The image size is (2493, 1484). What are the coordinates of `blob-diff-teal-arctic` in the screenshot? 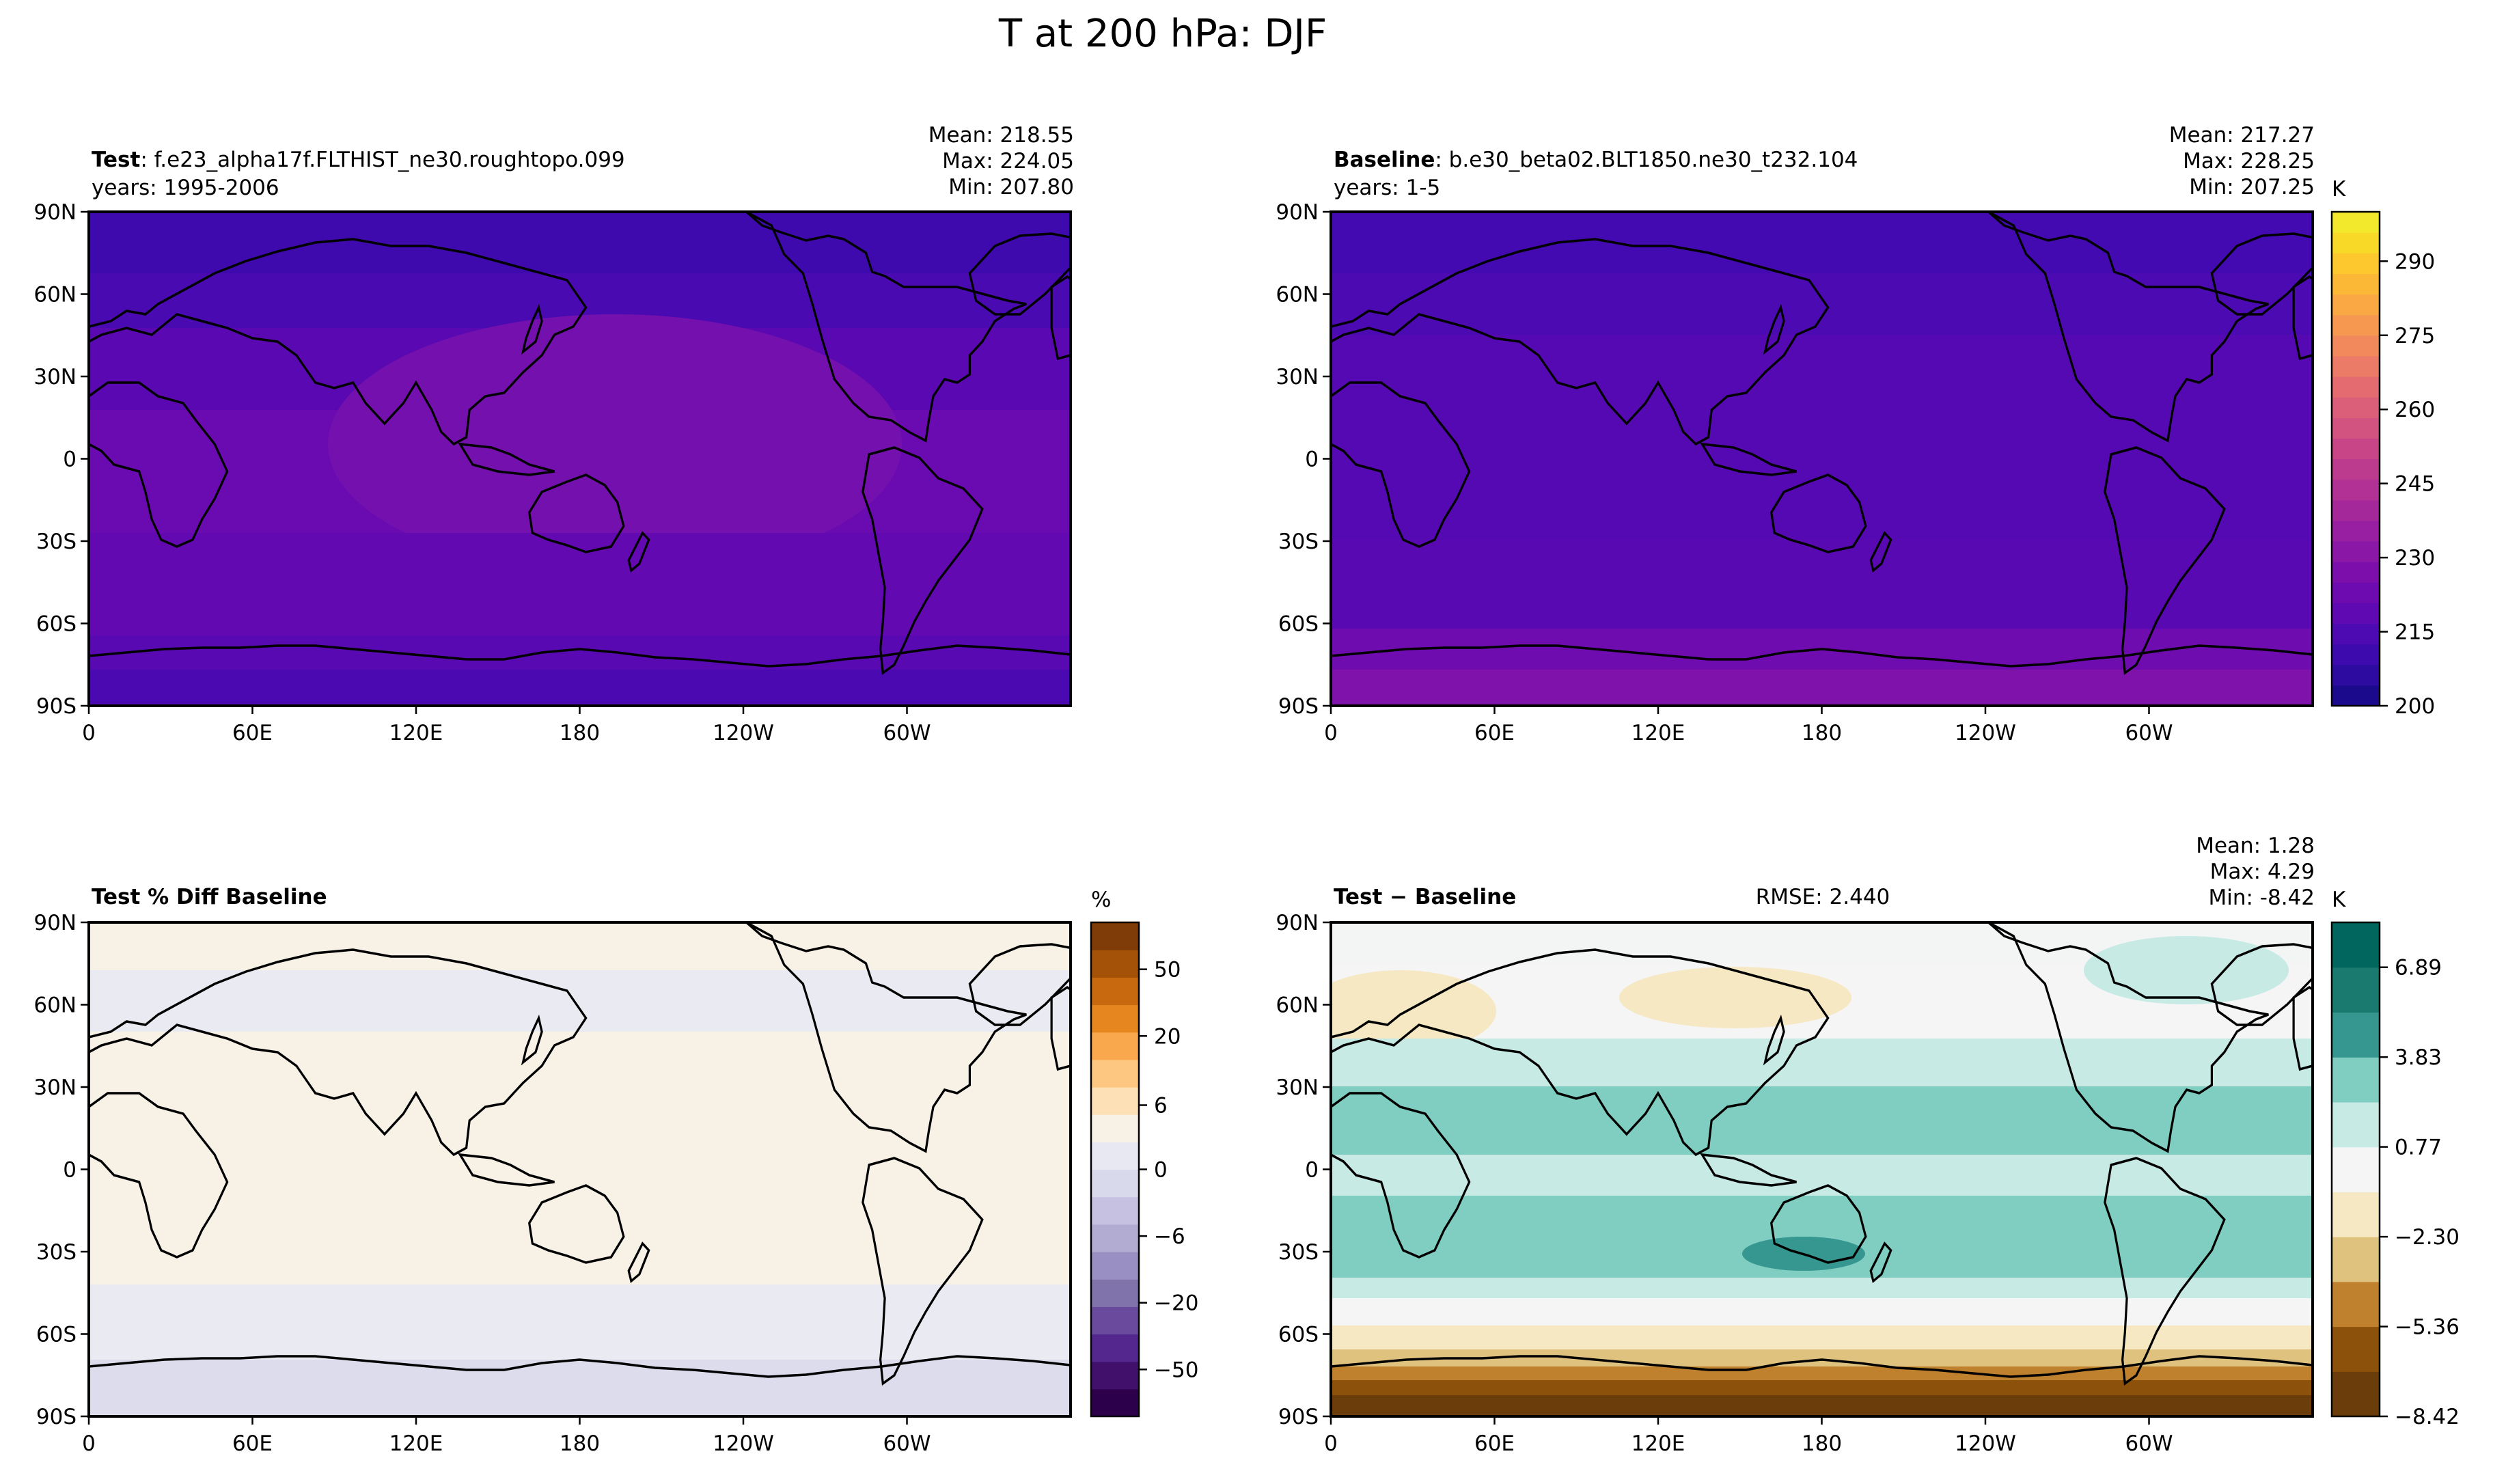 It's located at (2187, 970).